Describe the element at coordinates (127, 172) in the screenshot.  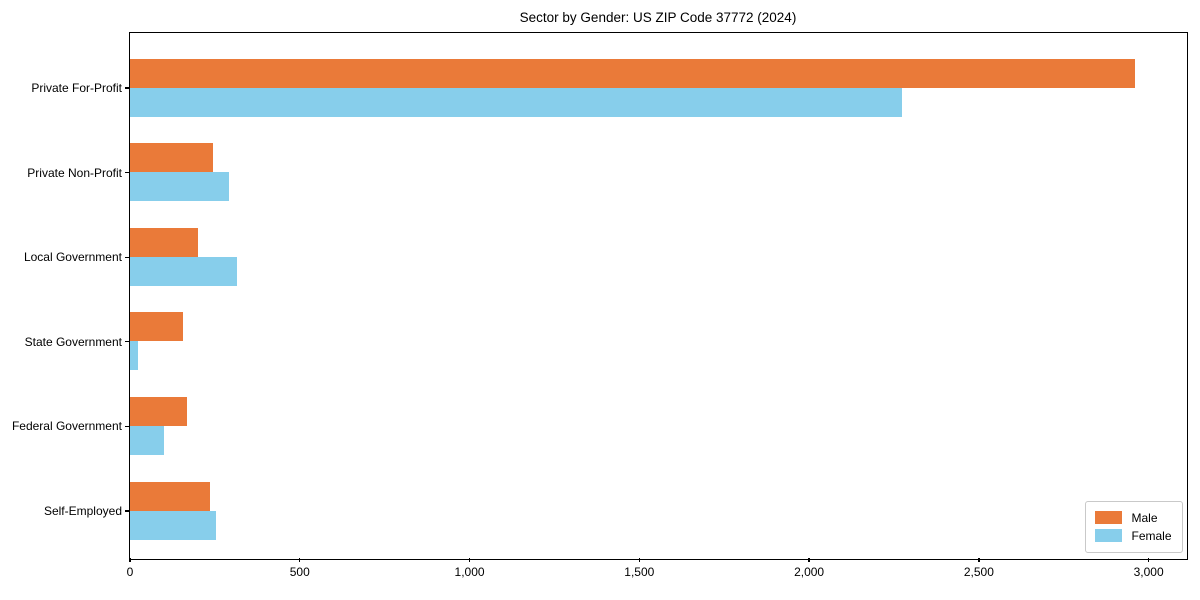
I see `y-tick-private-non-profit` at that location.